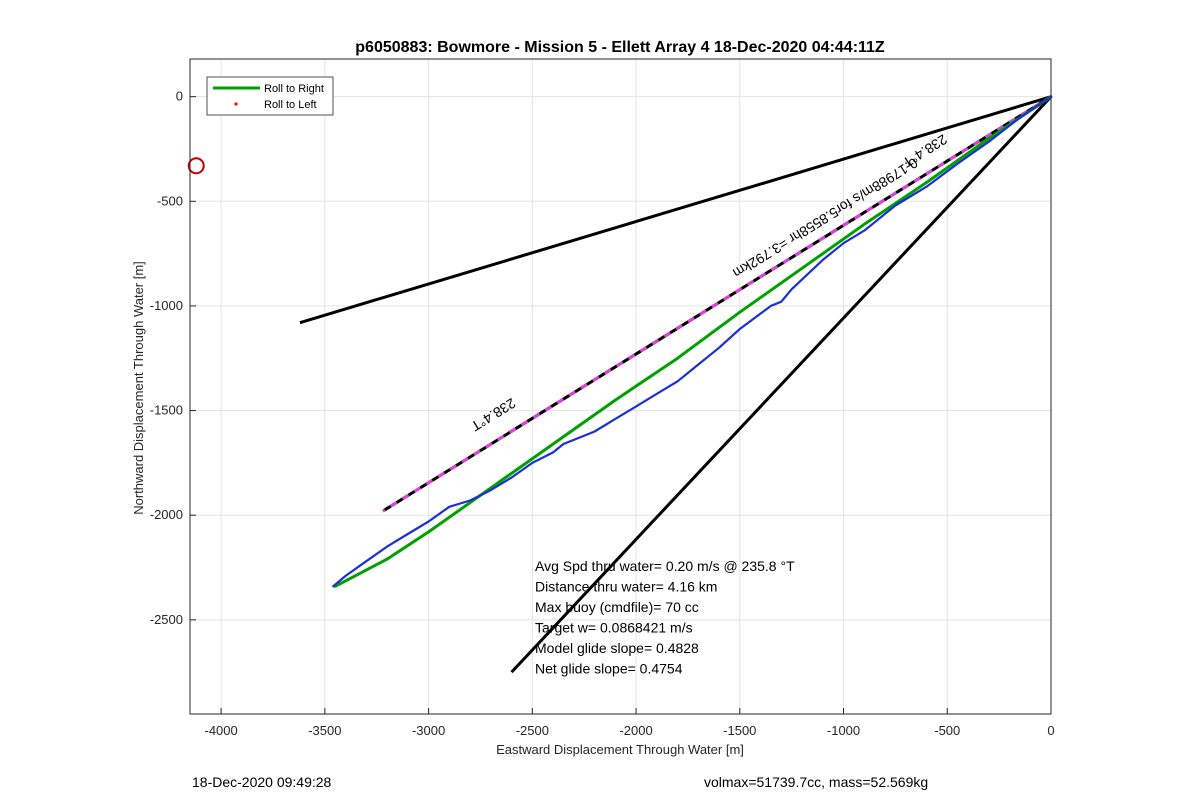 Image resolution: width=1200 pixels, height=804 pixels. What do you see at coordinates (609, 669) in the screenshot?
I see `stat-line: Net glide slope= 0.4754` at bounding box center [609, 669].